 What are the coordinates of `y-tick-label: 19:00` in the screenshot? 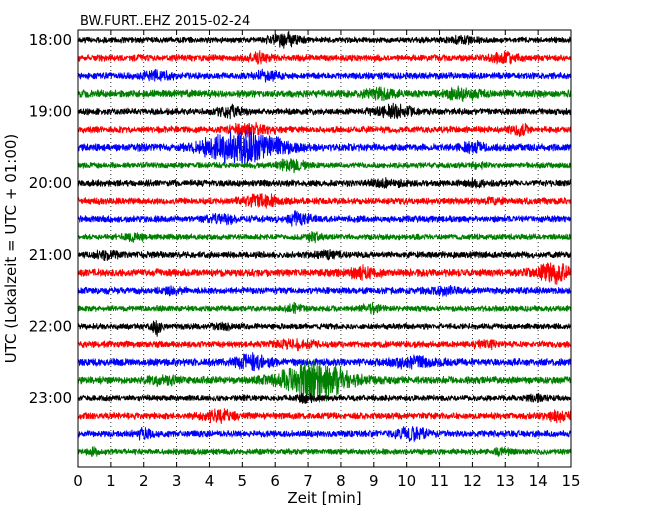 It's located at (50, 112).